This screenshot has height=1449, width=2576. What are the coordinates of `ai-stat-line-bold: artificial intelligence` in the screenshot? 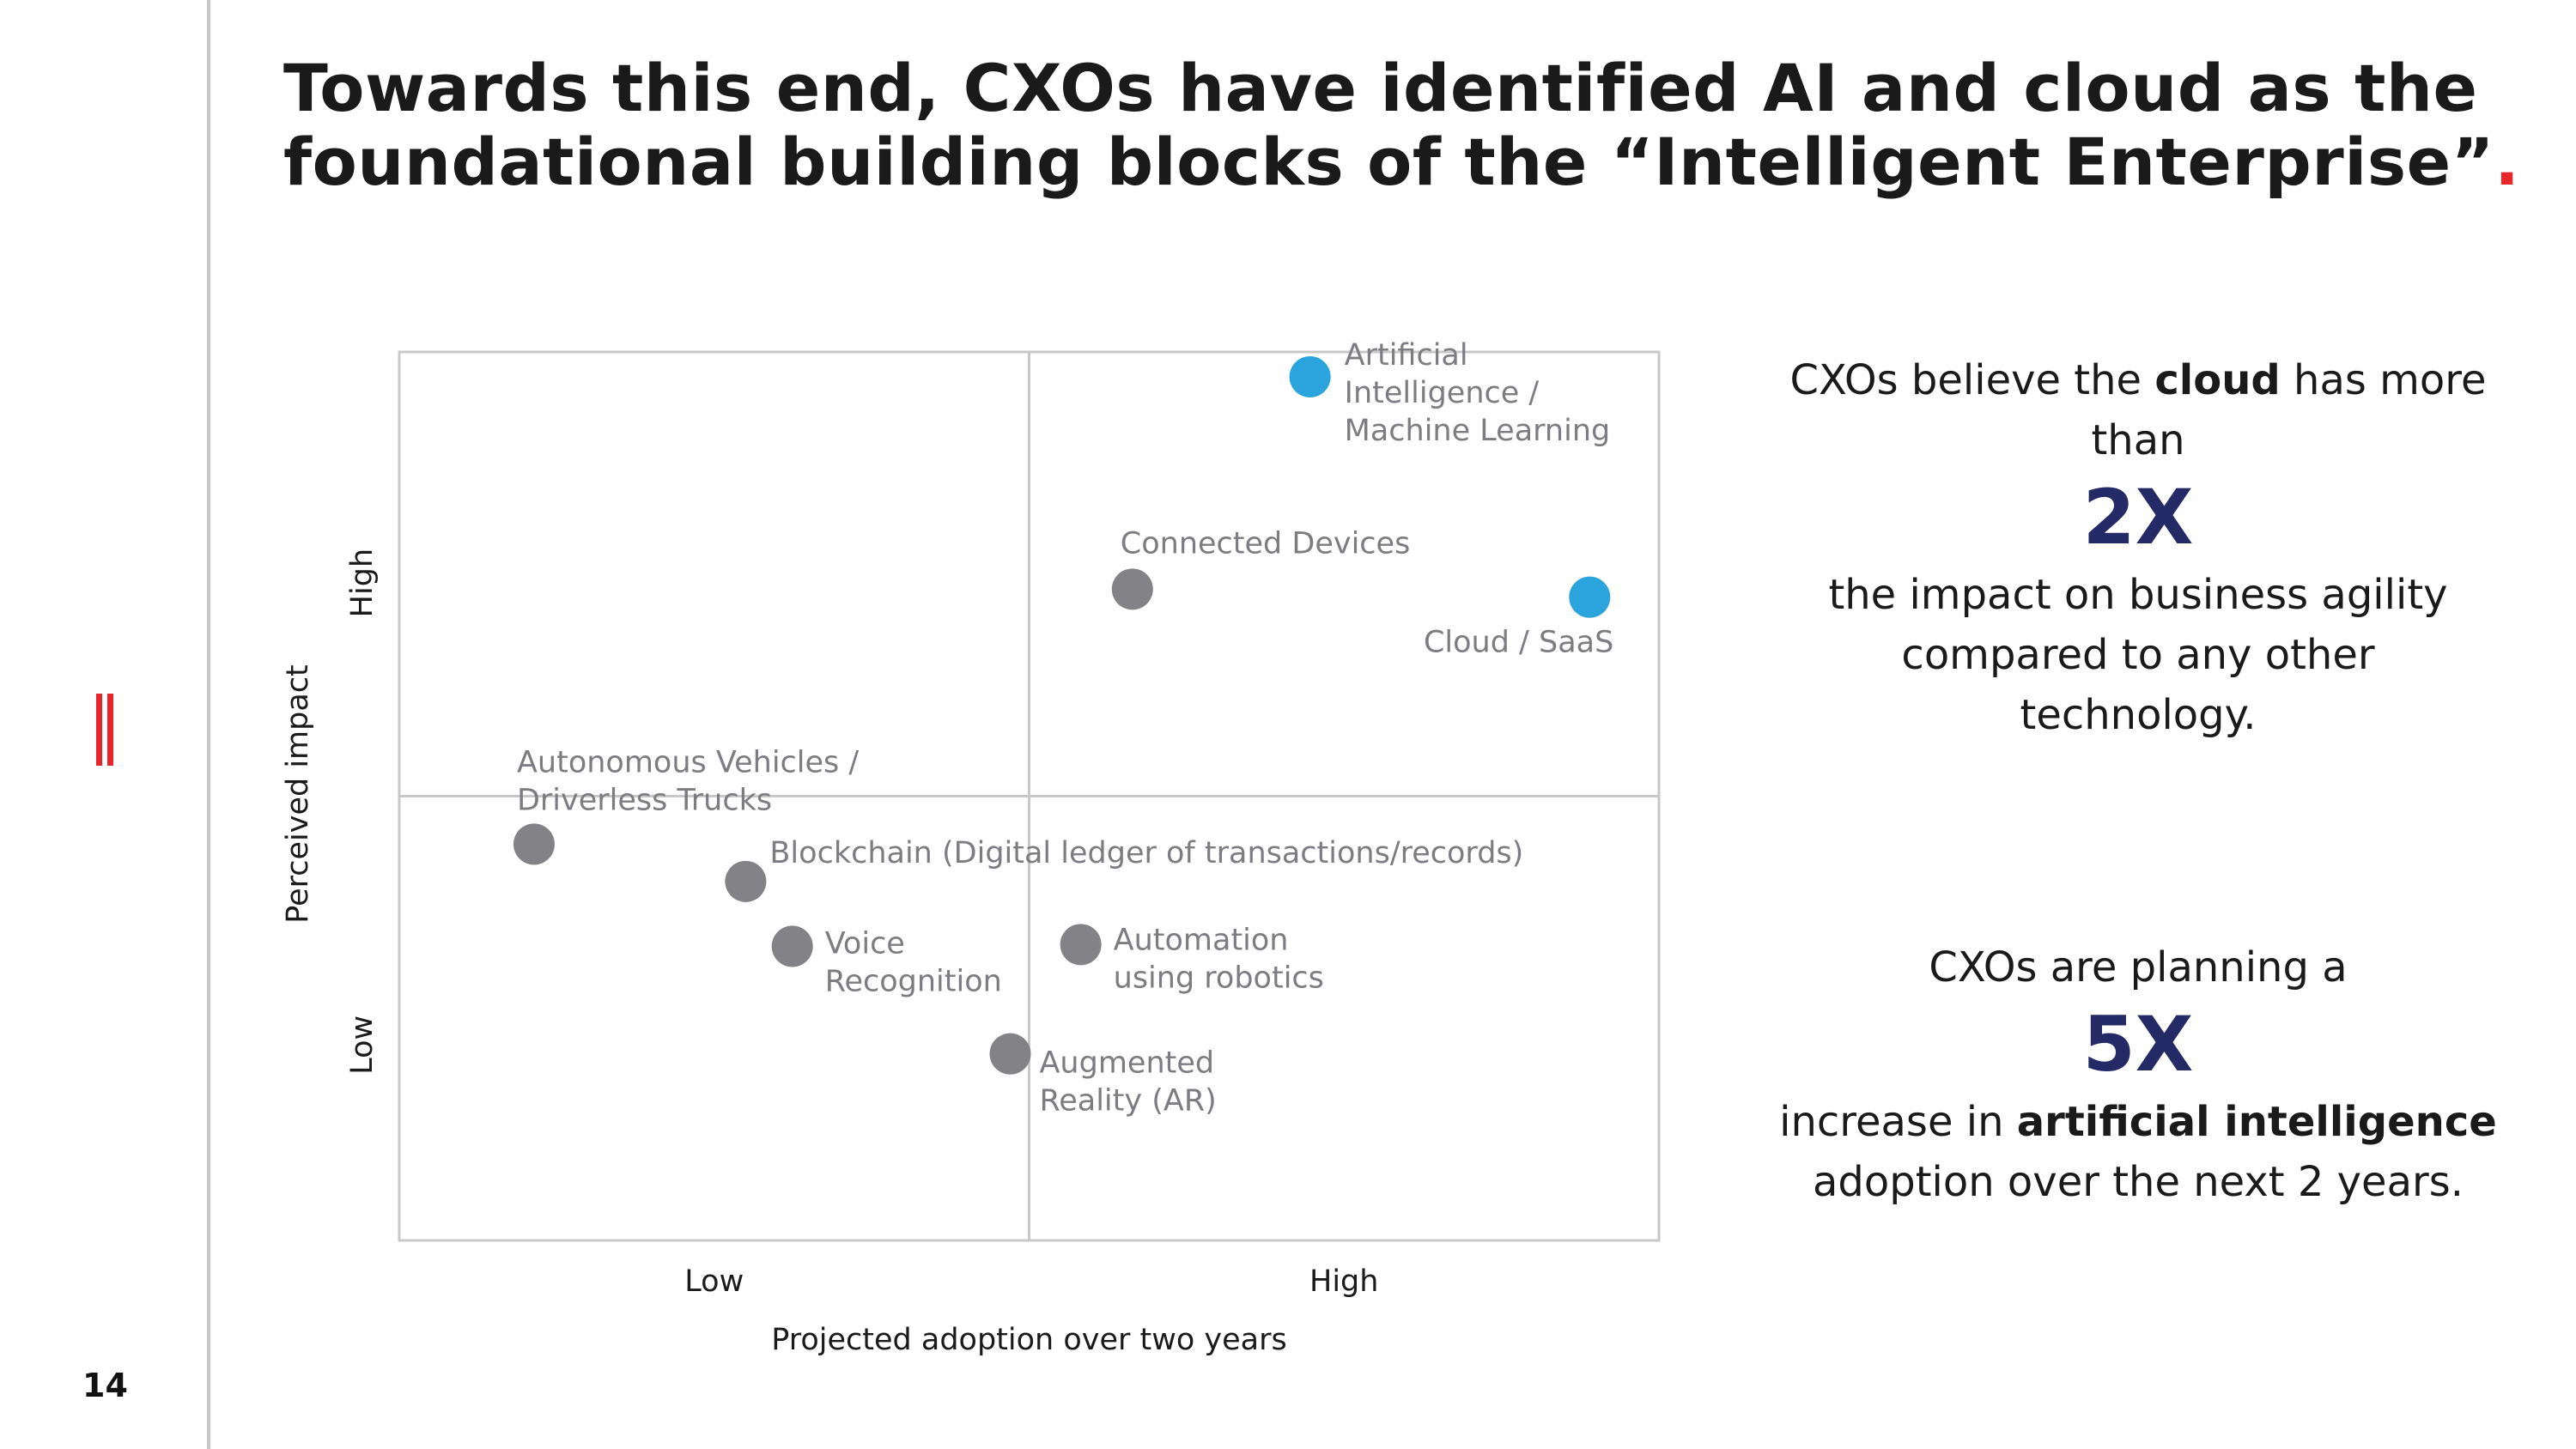 It's located at (2257, 1122).